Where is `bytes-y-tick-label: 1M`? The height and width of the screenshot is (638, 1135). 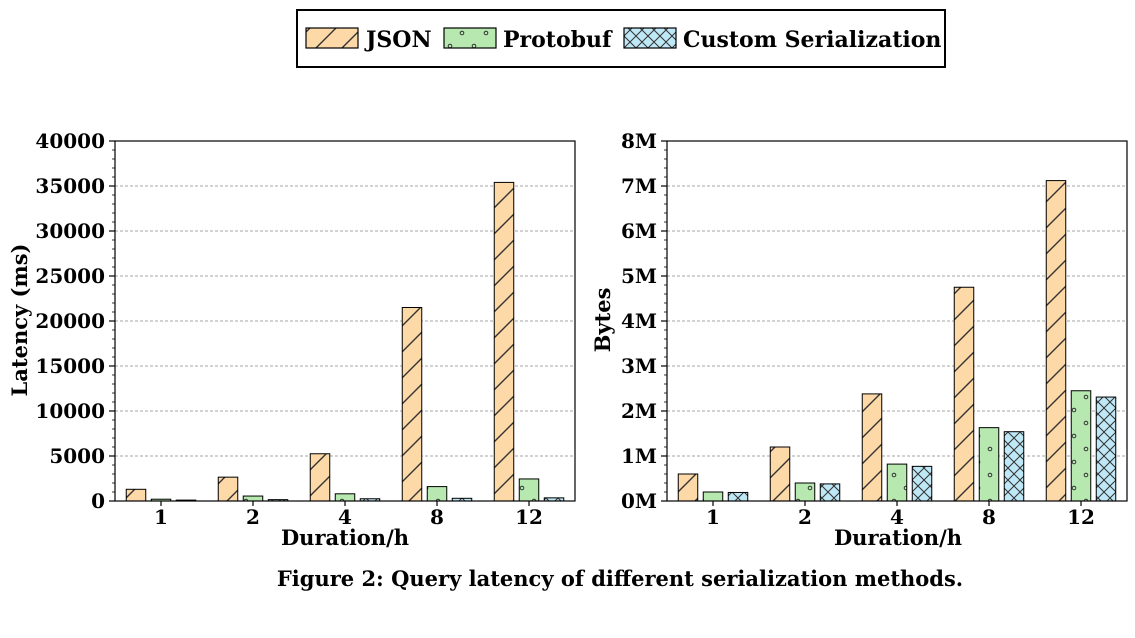
bytes-y-tick-label: 1M is located at coordinates (639, 456).